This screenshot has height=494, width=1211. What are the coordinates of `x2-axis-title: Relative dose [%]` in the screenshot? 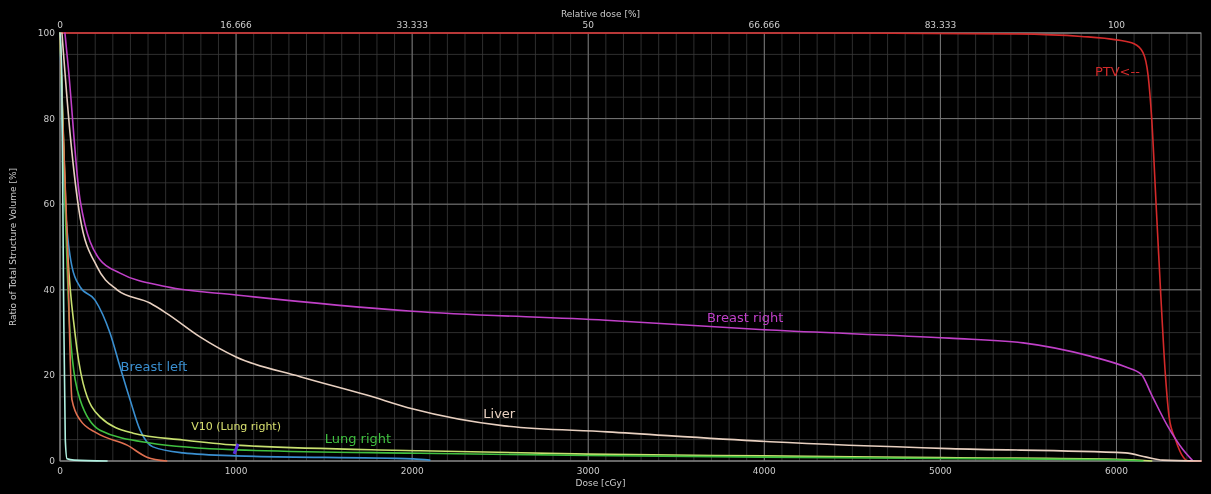 It's located at (600, 14).